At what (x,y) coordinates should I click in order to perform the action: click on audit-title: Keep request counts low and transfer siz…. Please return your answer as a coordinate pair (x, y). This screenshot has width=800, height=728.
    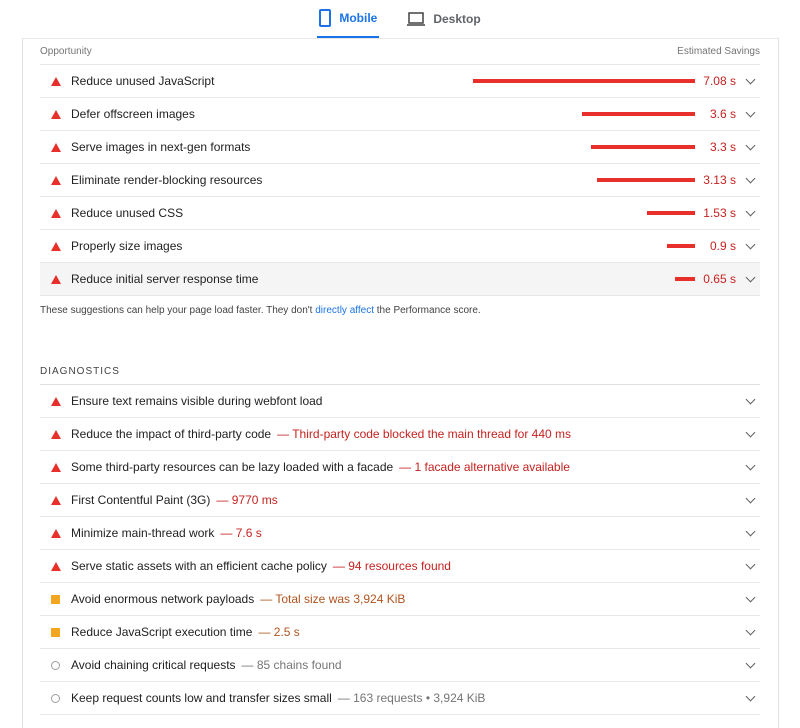
    Looking at the image, I should click on (201, 698).